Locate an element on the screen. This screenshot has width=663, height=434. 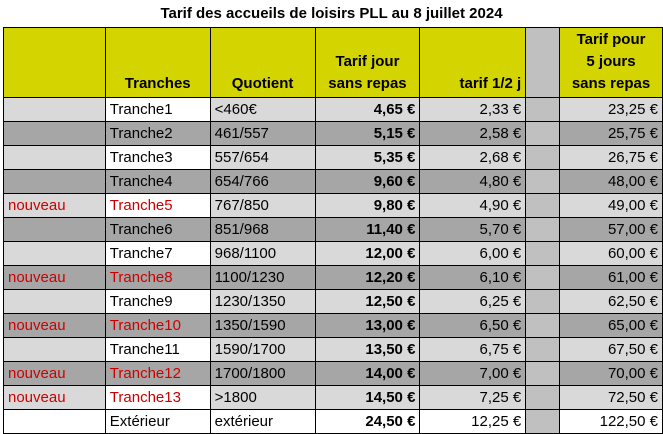
row-quotient: 851/968 is located at coordinates (262, 229).